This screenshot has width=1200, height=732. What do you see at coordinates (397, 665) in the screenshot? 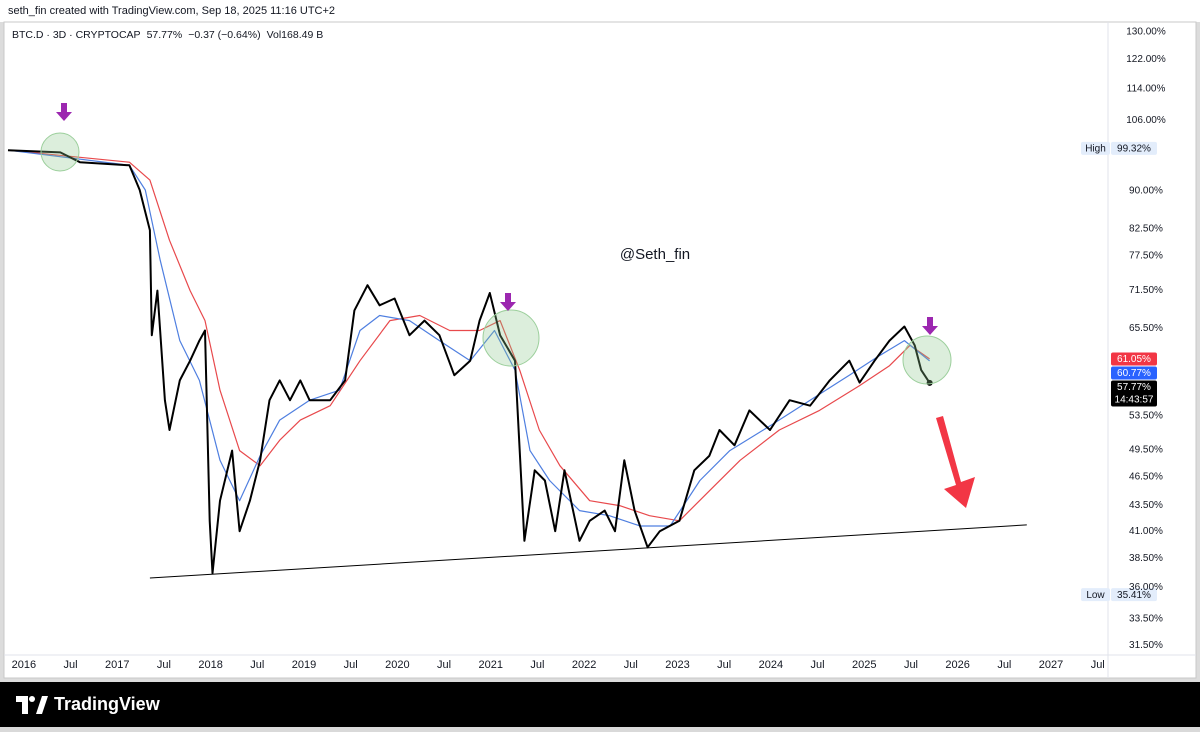
I see `x-tick-label: 2020` at bounding box center [397, 665].